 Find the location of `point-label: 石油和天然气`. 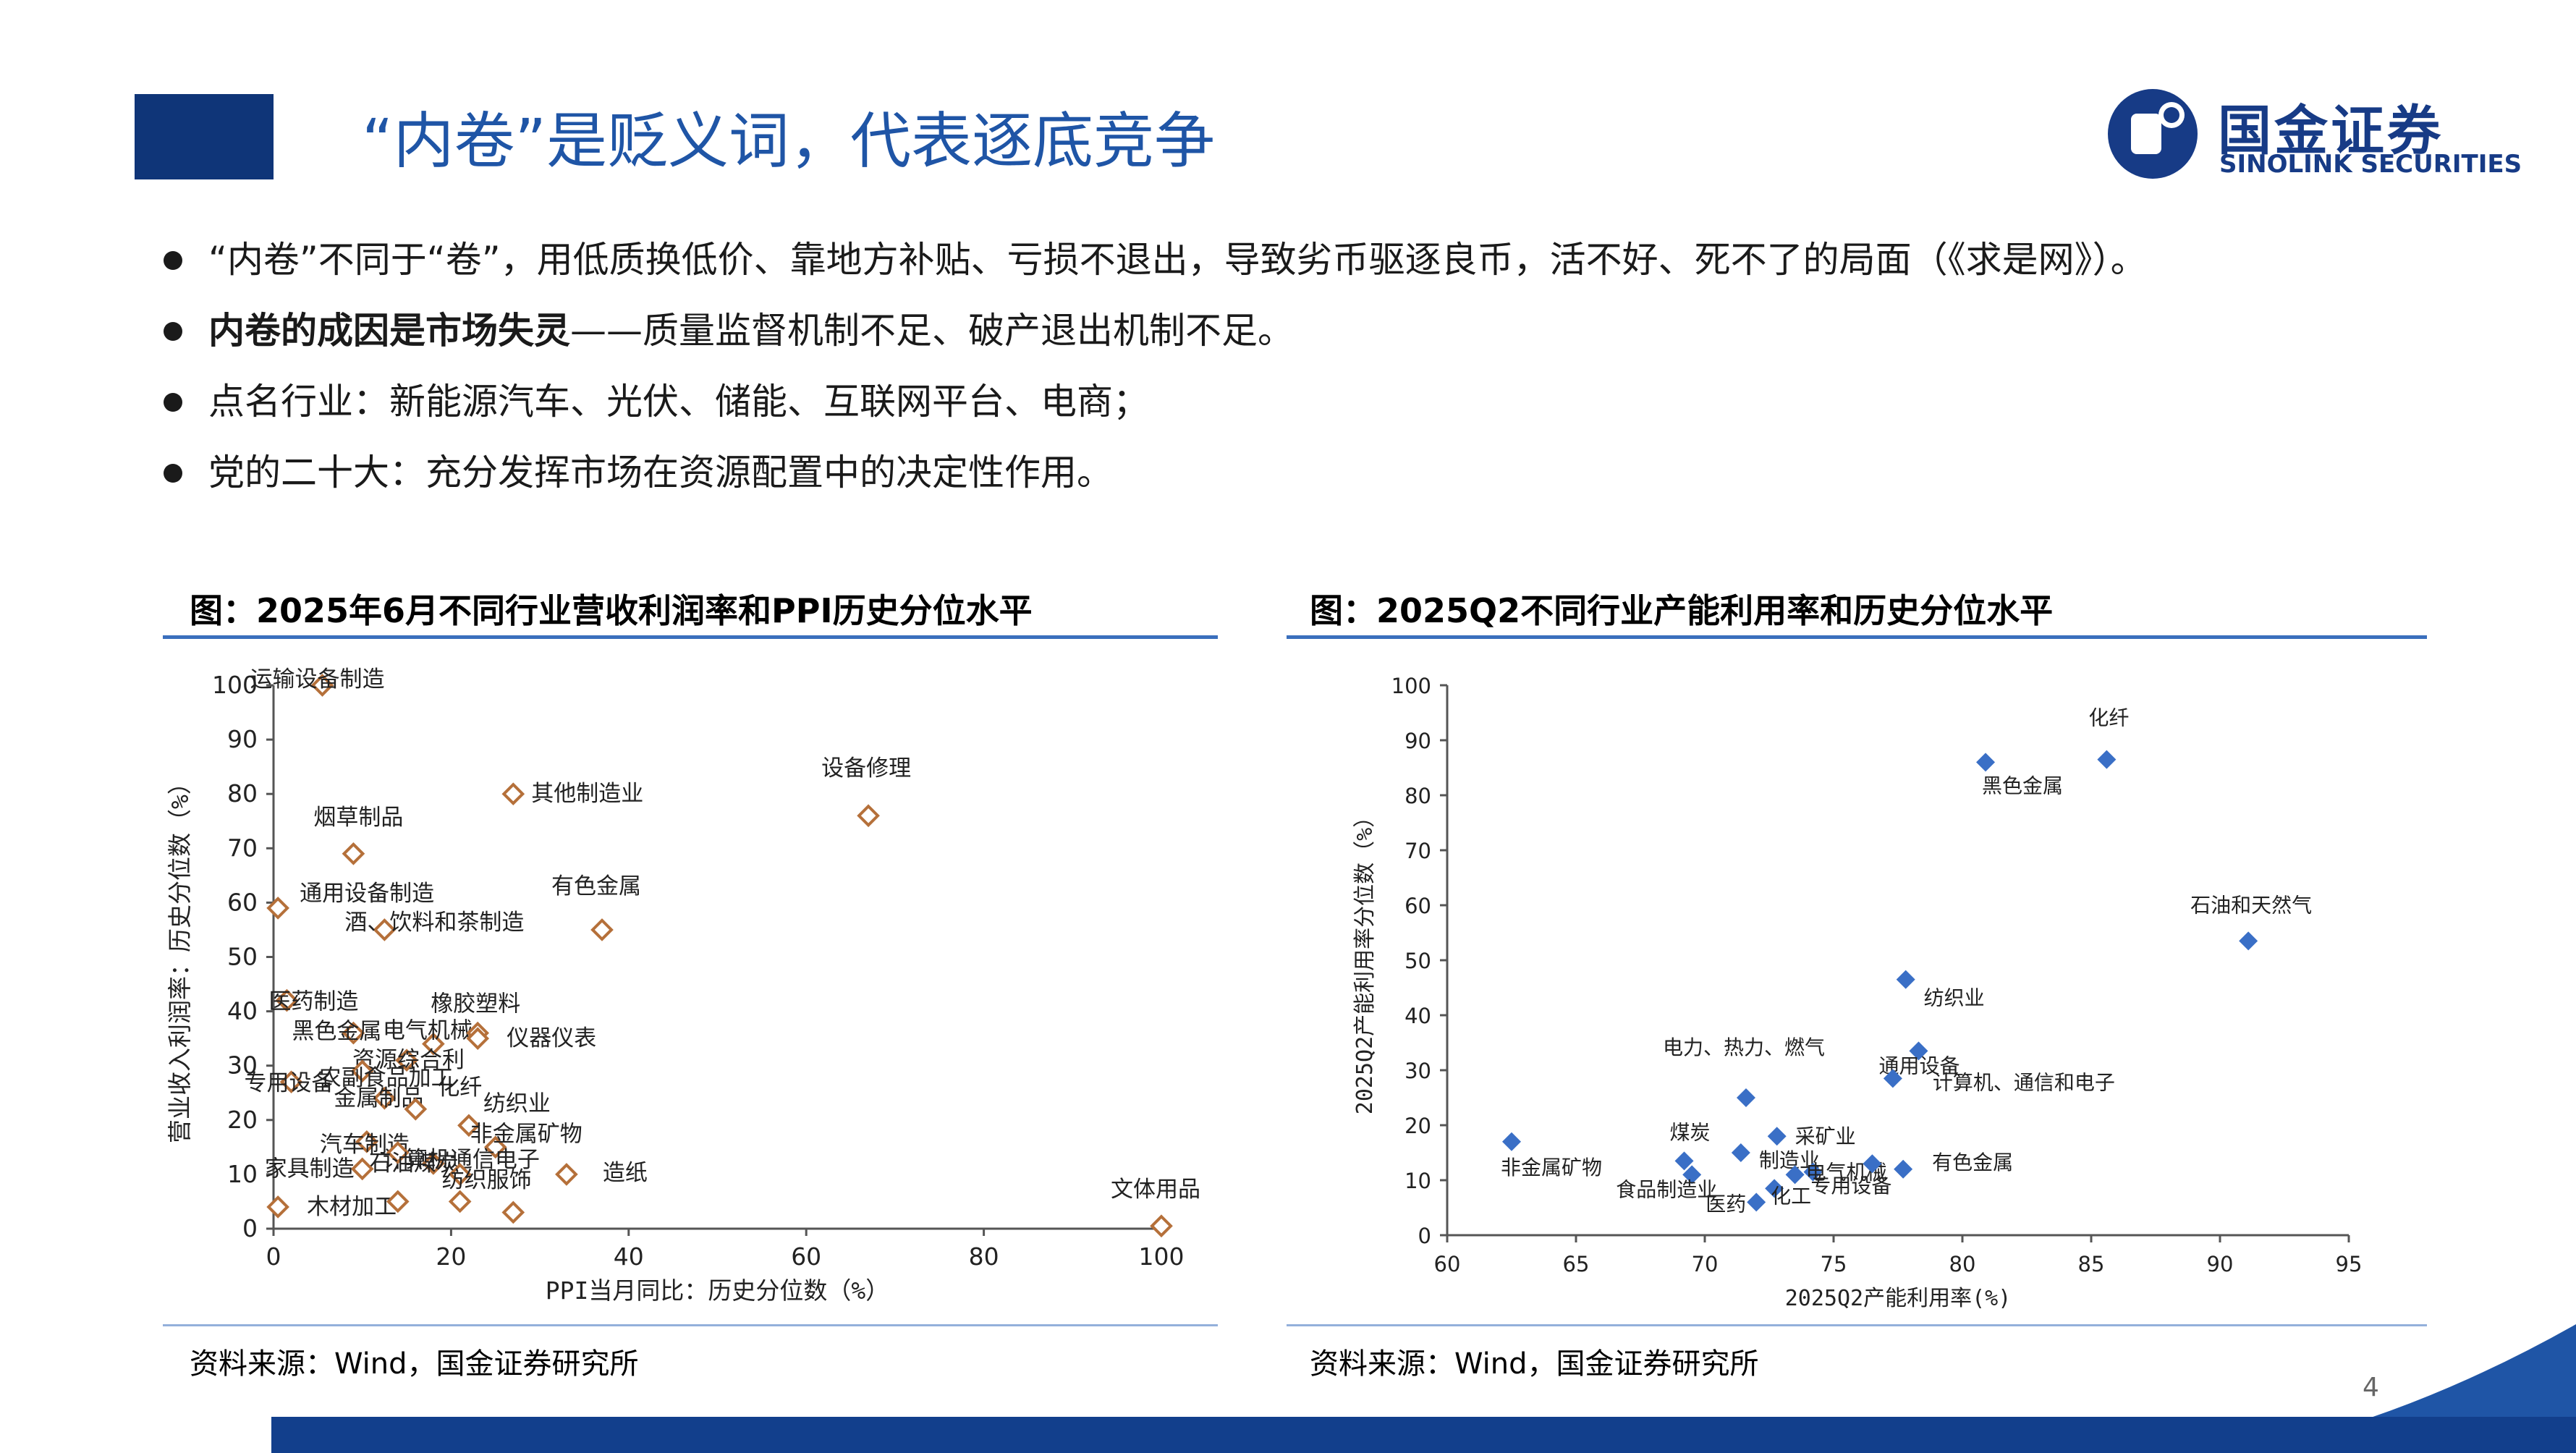

point-label: 石油和天然气 is located at coordinates (2251, 905).